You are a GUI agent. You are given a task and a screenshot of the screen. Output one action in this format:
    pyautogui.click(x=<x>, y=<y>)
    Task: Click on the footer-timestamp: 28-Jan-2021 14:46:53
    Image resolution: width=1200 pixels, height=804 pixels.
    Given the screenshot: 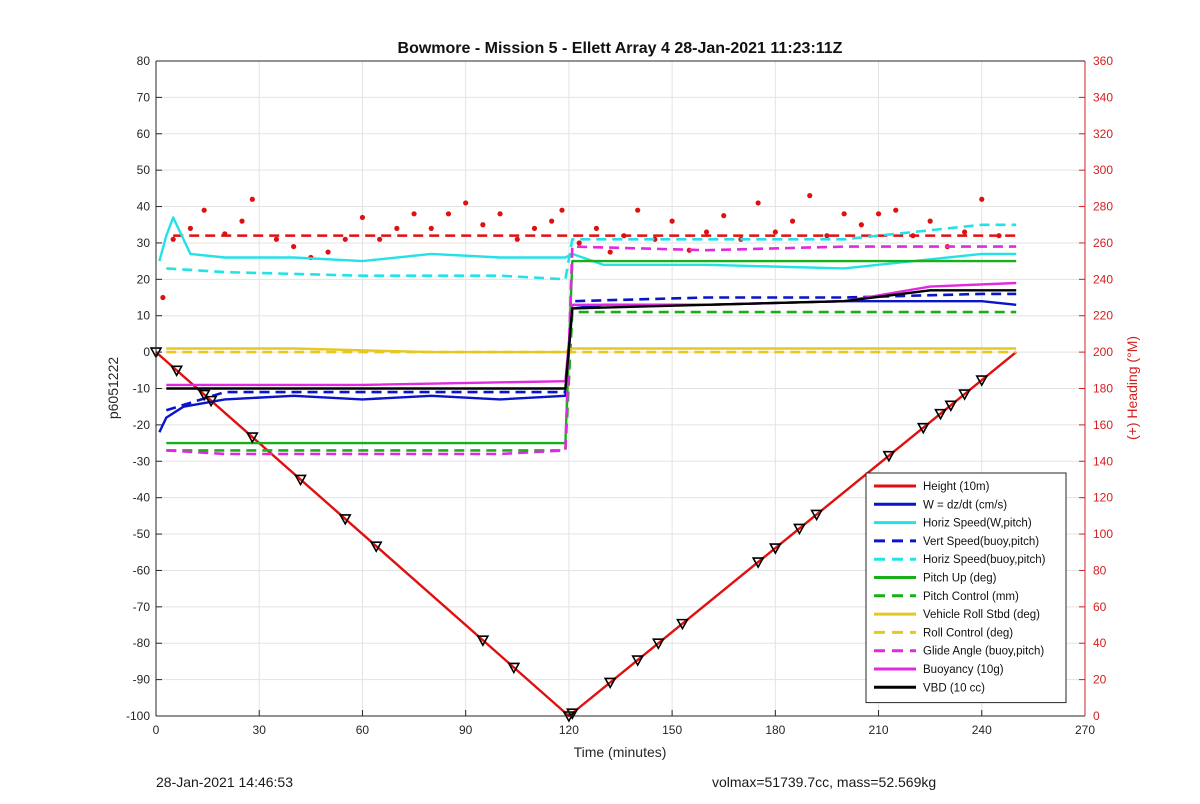 What is the action you would take?
    pyautogui.click(x=224, y=782)
    